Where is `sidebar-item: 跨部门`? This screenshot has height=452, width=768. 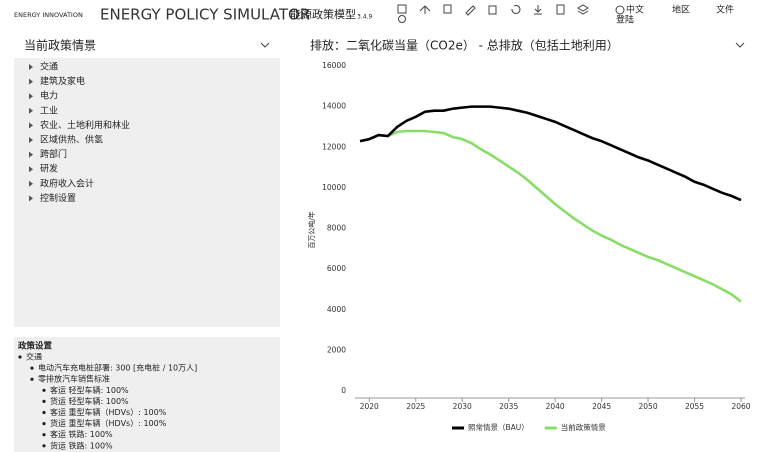 sidebar-item: 跨部门 is located at coordinates (53, 154).